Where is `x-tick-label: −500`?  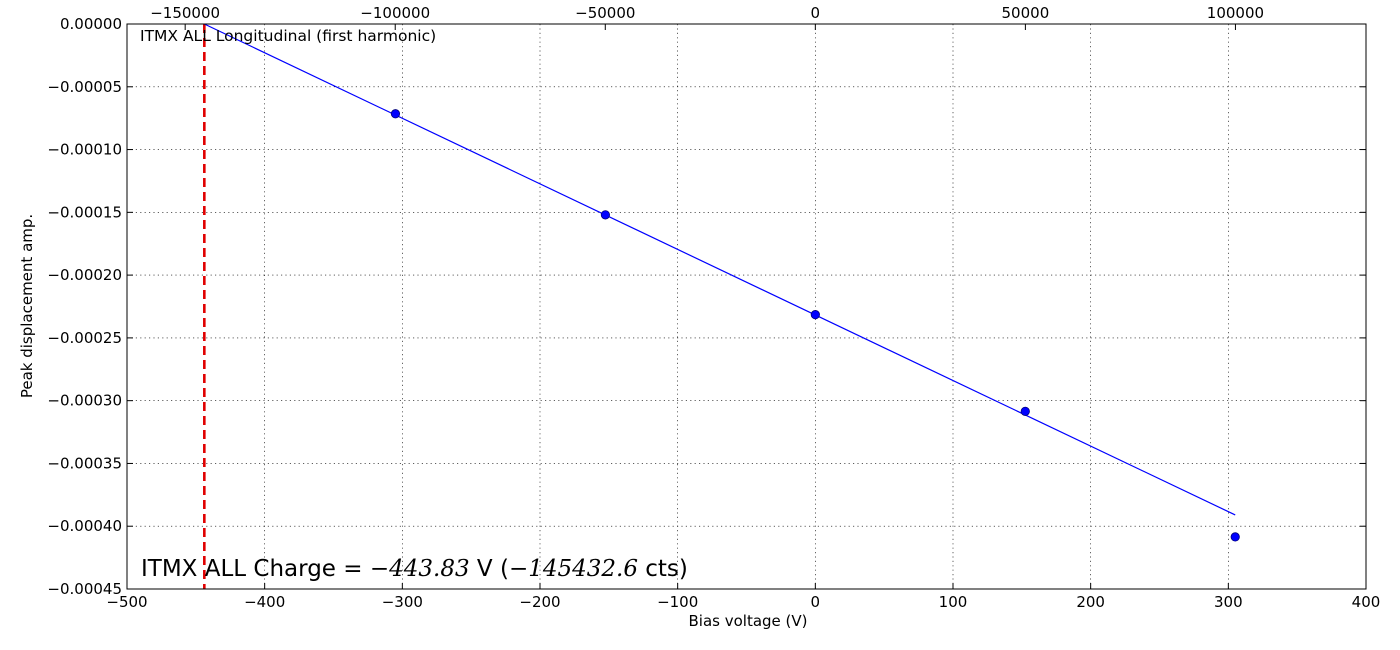
x-tick-label: −500 is located at coordinates (126, 602).